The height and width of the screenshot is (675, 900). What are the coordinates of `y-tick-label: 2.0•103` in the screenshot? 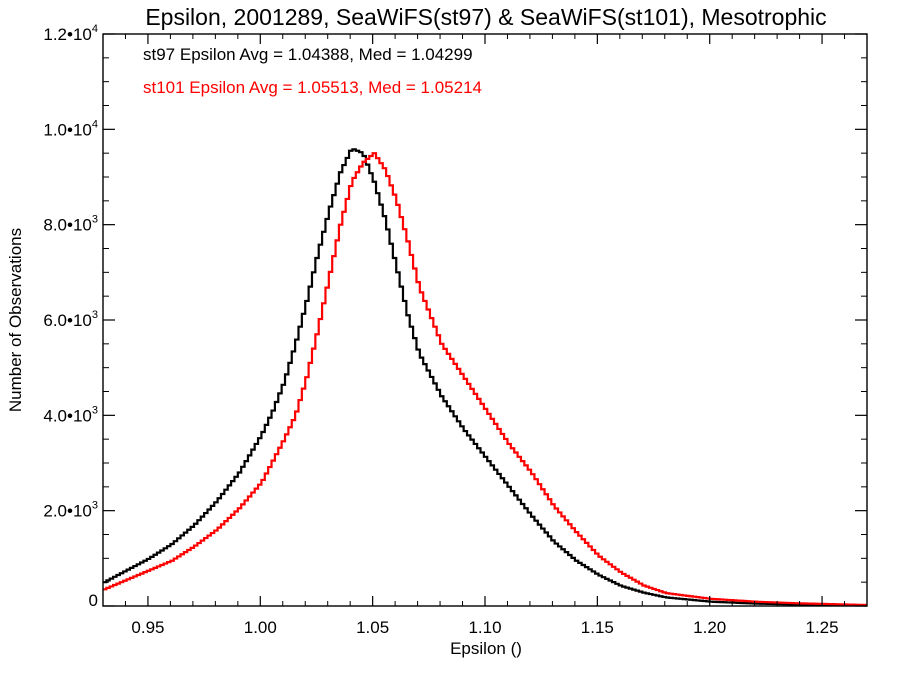 It's located at (70, 510).